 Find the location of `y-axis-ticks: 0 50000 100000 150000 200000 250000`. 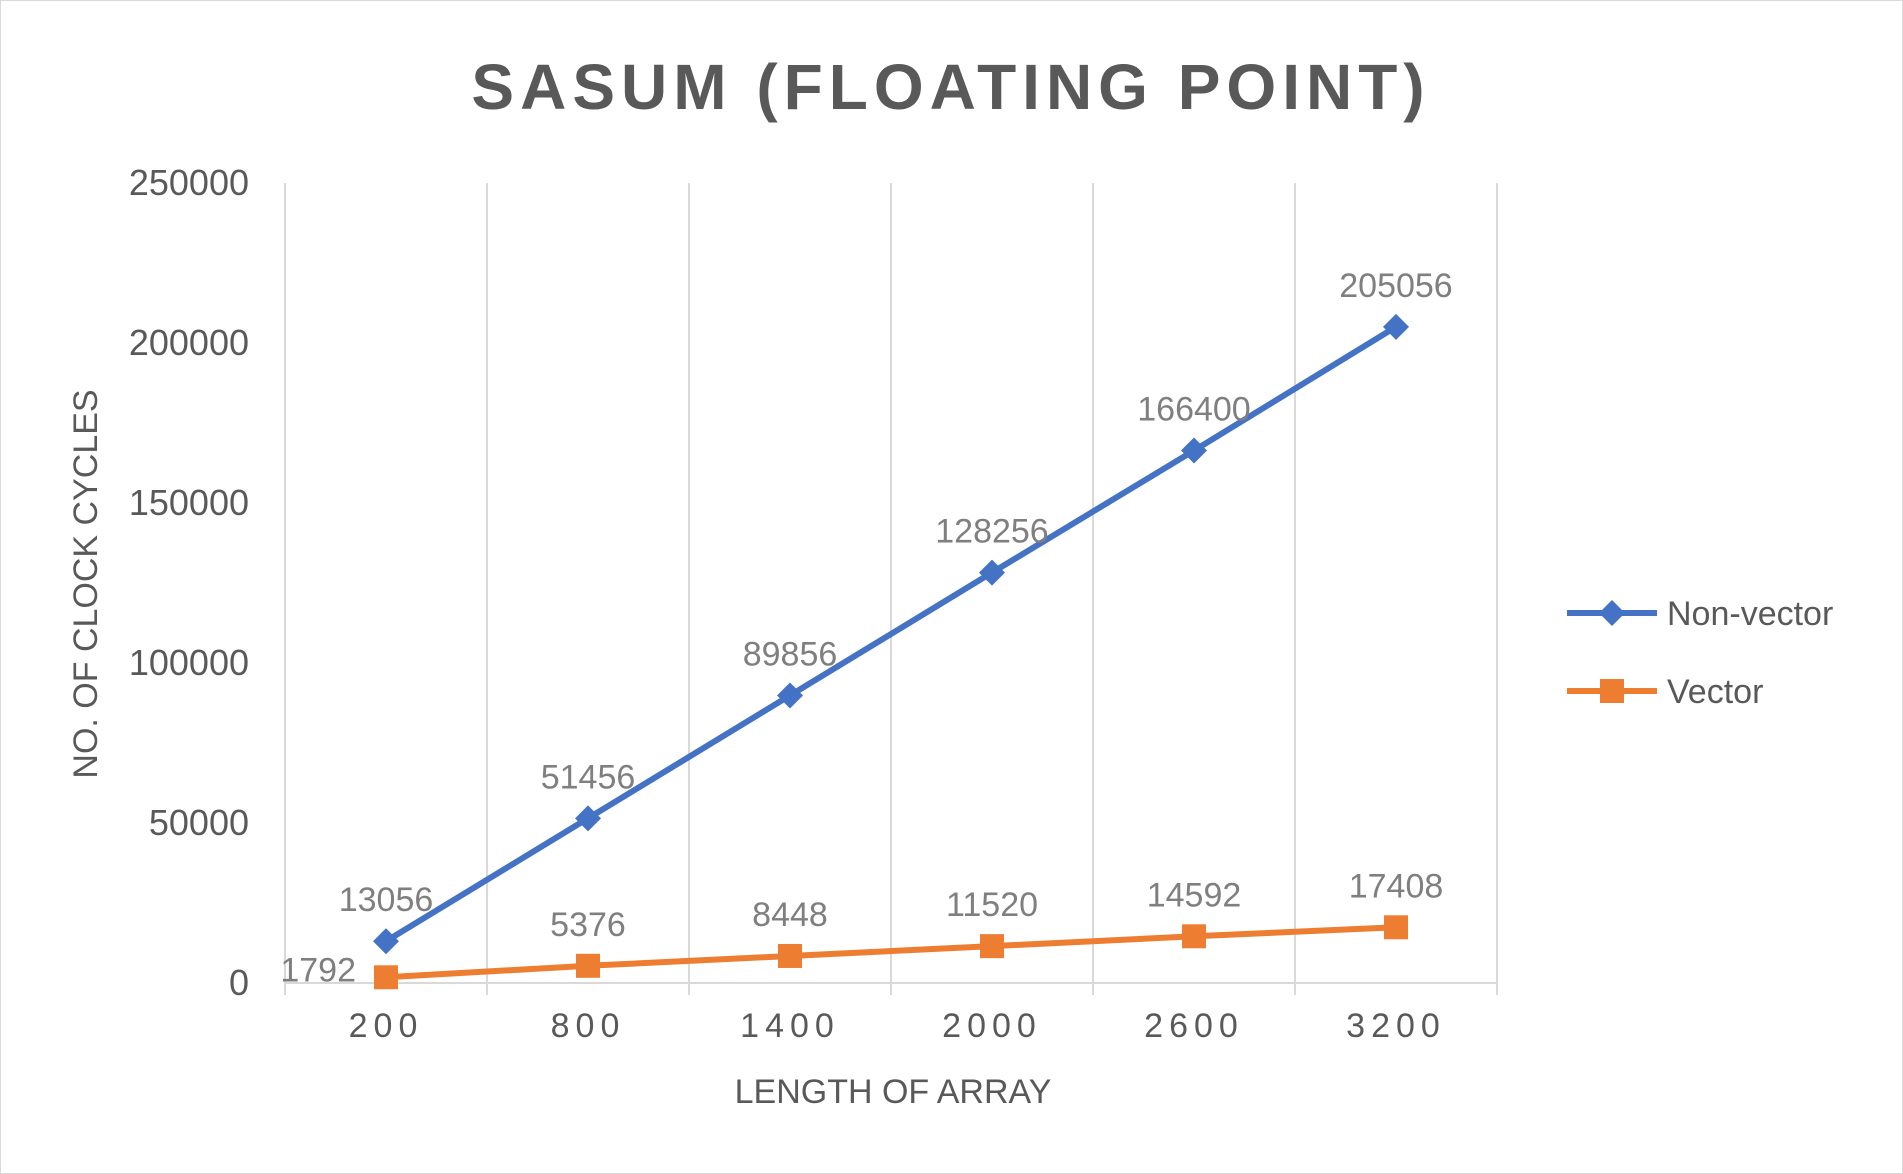

y-axis-ticks: 0 50000 100000 150000 200000 250000 is located at coordinates (189, 582).